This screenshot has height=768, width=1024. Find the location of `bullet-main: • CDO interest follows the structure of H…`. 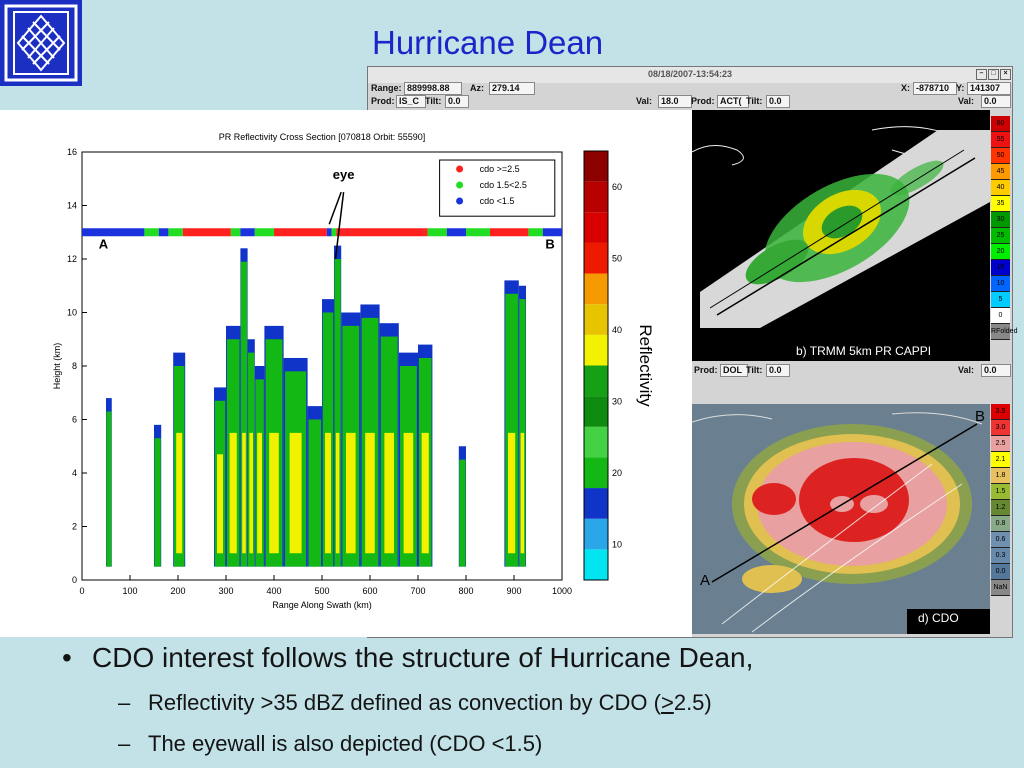

bullet-main: • CDO interest follows the structure of H… is located at coordinates (407, 658).